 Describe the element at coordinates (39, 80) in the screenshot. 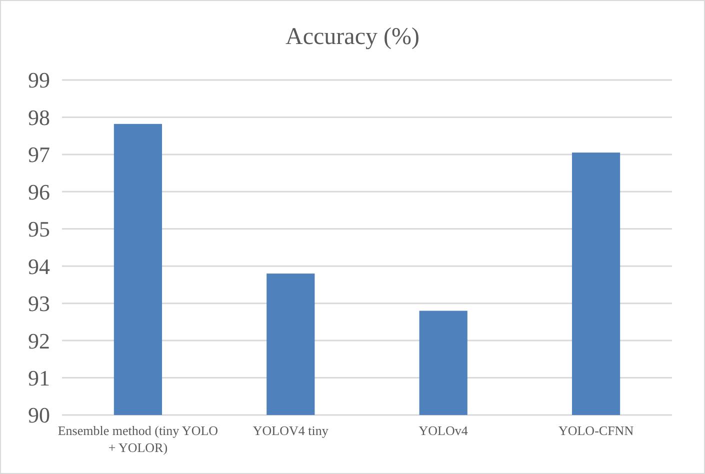

I see `y-tick-label: 99` at that location.